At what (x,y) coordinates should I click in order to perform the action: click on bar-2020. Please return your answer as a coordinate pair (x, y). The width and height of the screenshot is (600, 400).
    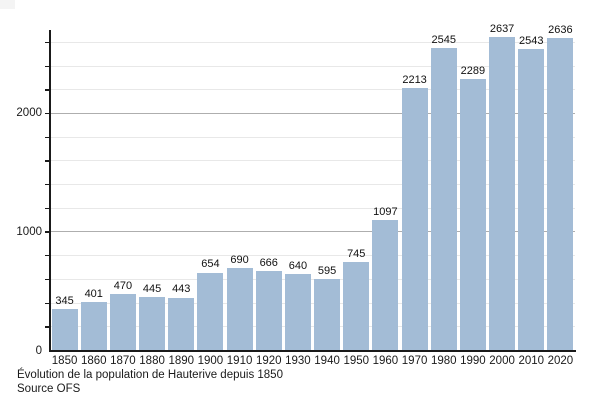
    Looking at the image, I should click on (560, 193).